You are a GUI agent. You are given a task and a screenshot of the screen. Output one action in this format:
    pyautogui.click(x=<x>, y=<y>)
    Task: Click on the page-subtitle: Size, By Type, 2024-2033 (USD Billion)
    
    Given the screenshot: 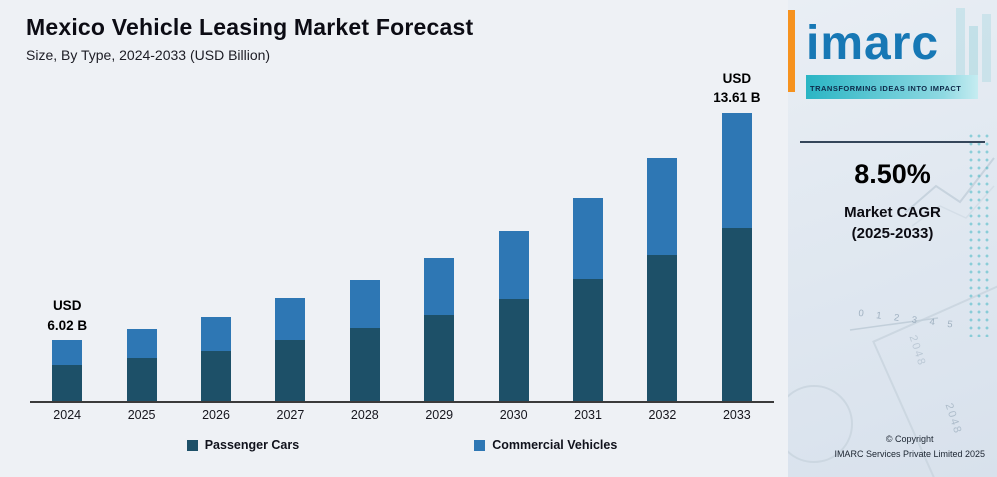 What is the action you would take?
    pyautogui.click(x=148, y=55)
    